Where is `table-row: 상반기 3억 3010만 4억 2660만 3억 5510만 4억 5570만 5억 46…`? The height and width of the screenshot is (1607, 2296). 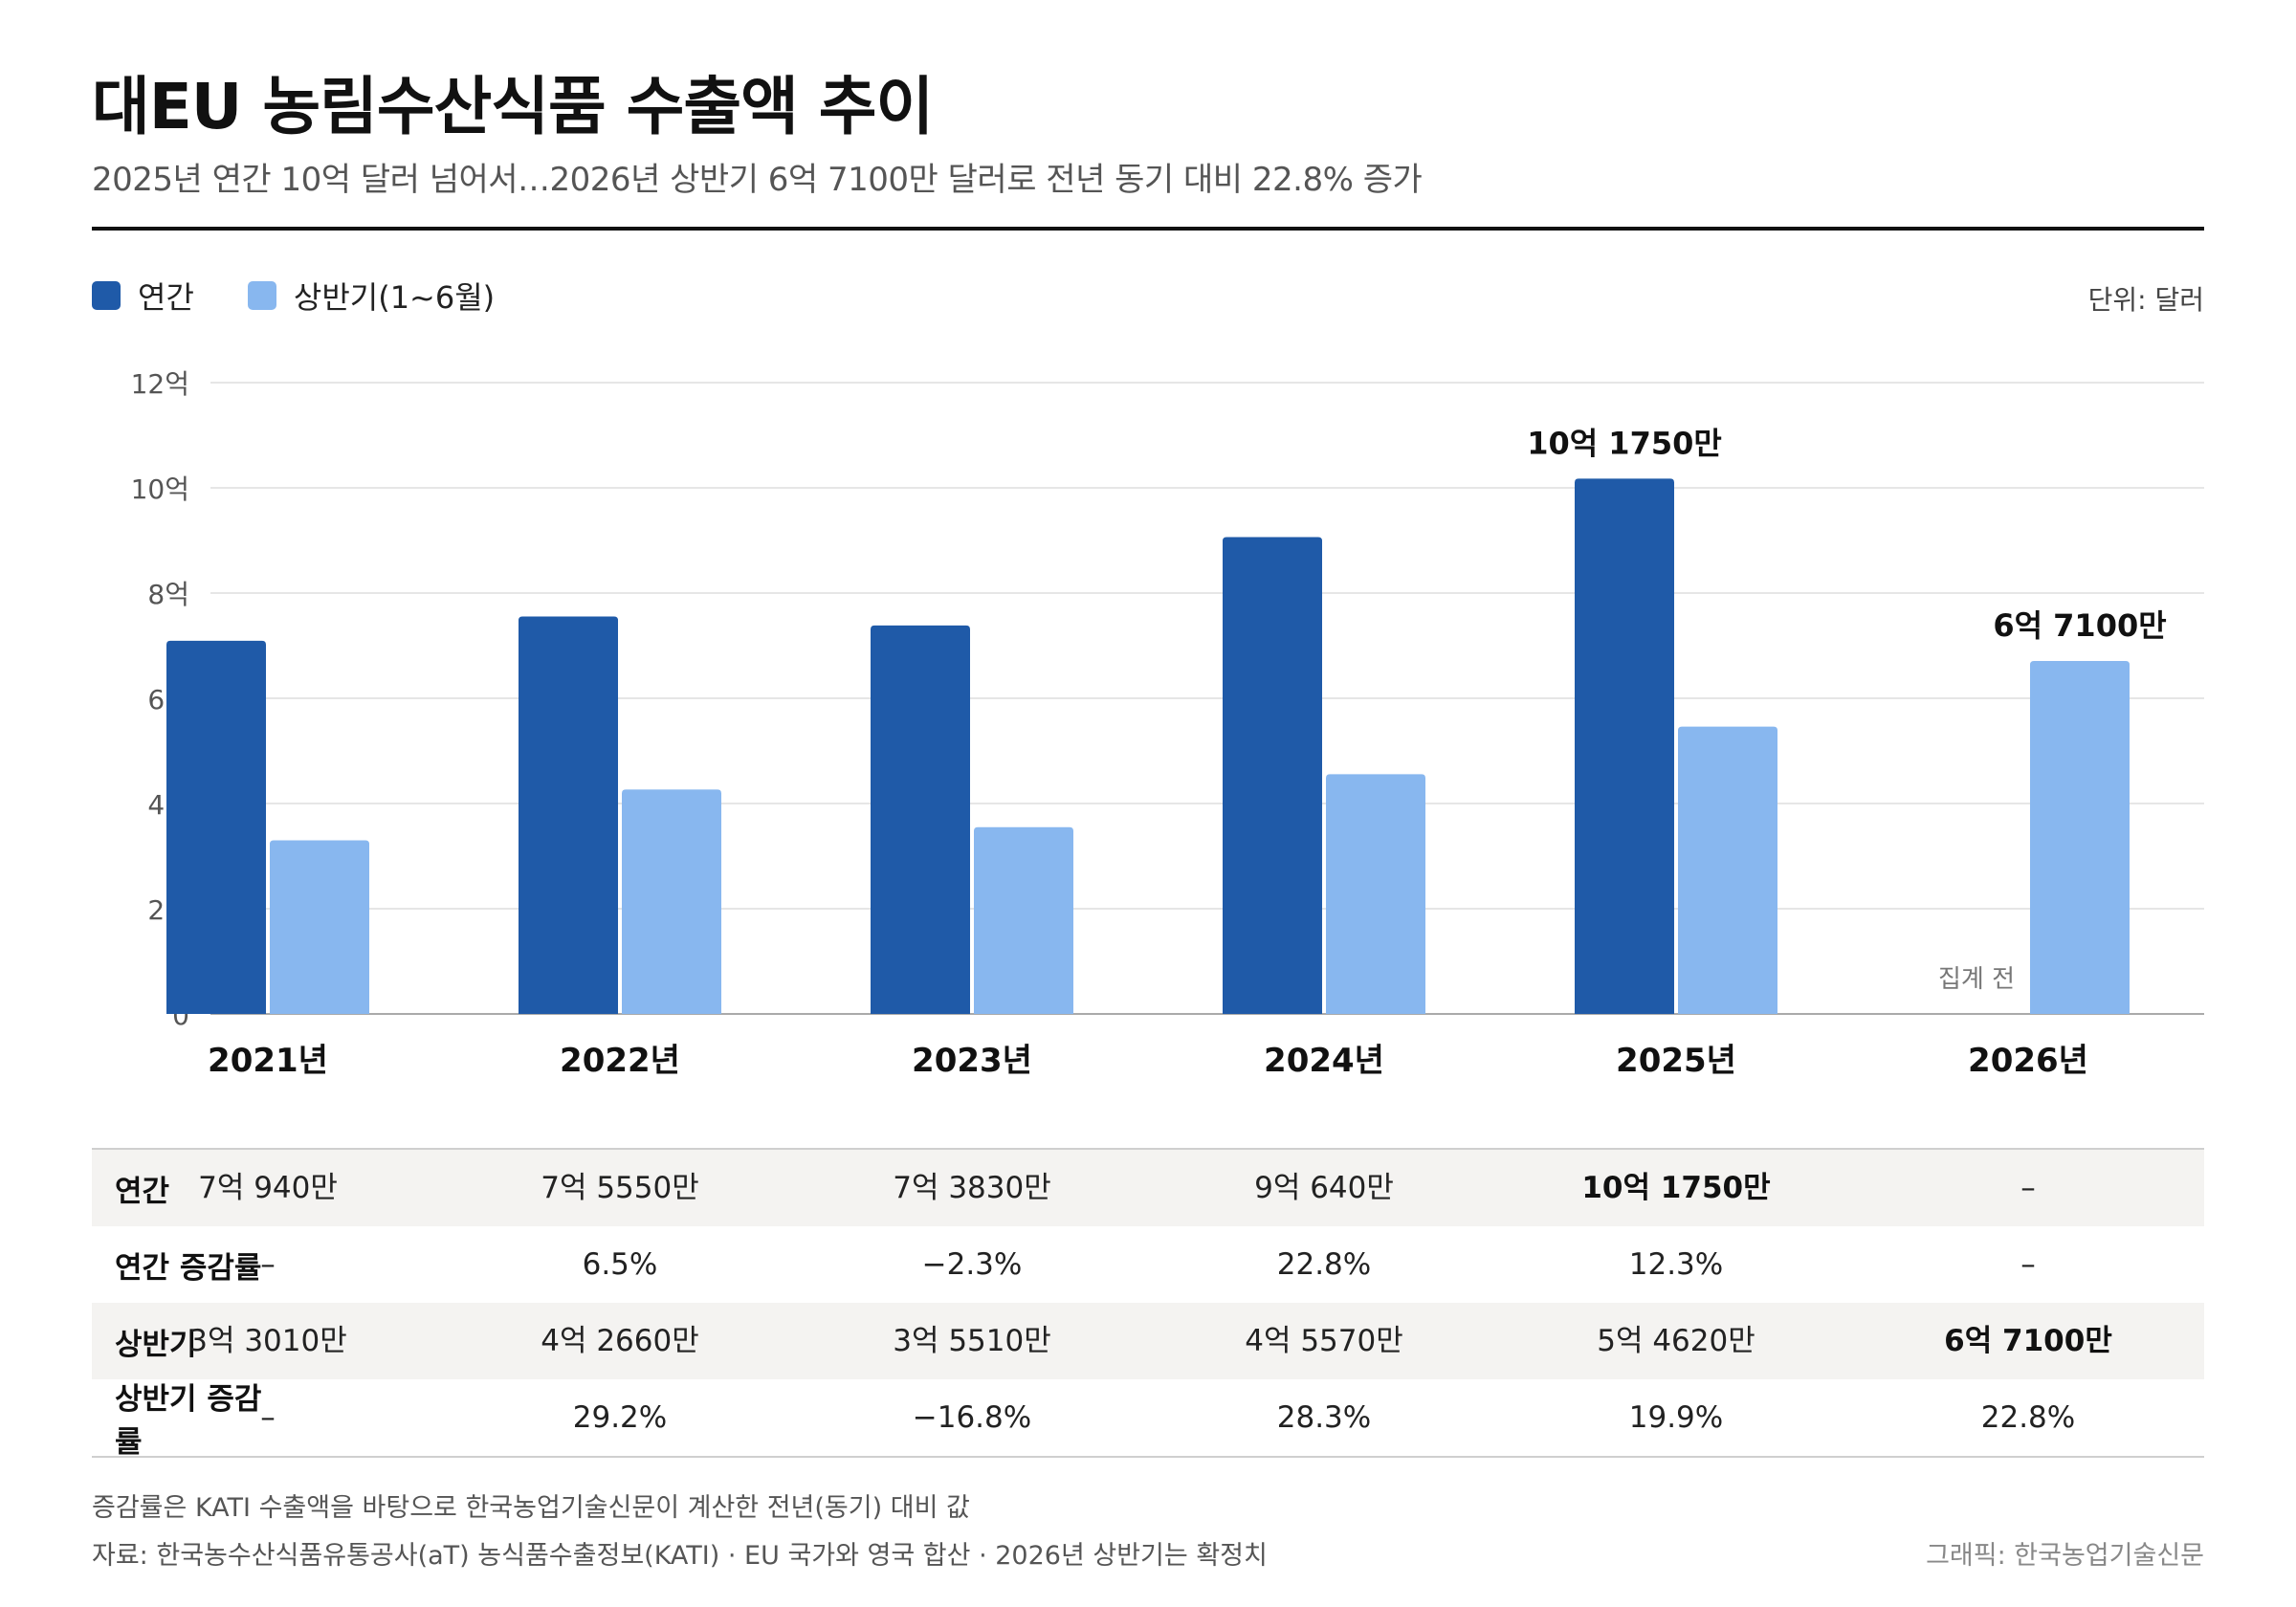 table-row: 상반기 3억 3010만 4억 2660만 3억 5510만 4억 5570만 5억 46… is located at coordinates (1148, 1341).